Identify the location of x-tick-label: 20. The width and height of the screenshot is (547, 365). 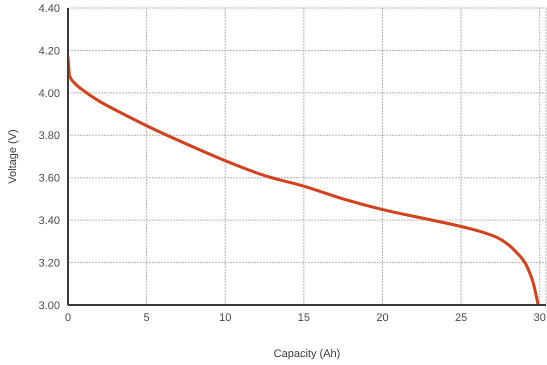
(382, 318).